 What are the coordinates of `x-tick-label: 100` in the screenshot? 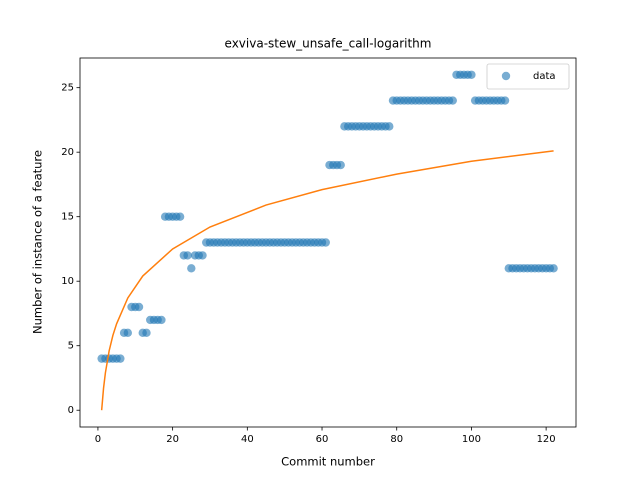 It's located at (471, 439).